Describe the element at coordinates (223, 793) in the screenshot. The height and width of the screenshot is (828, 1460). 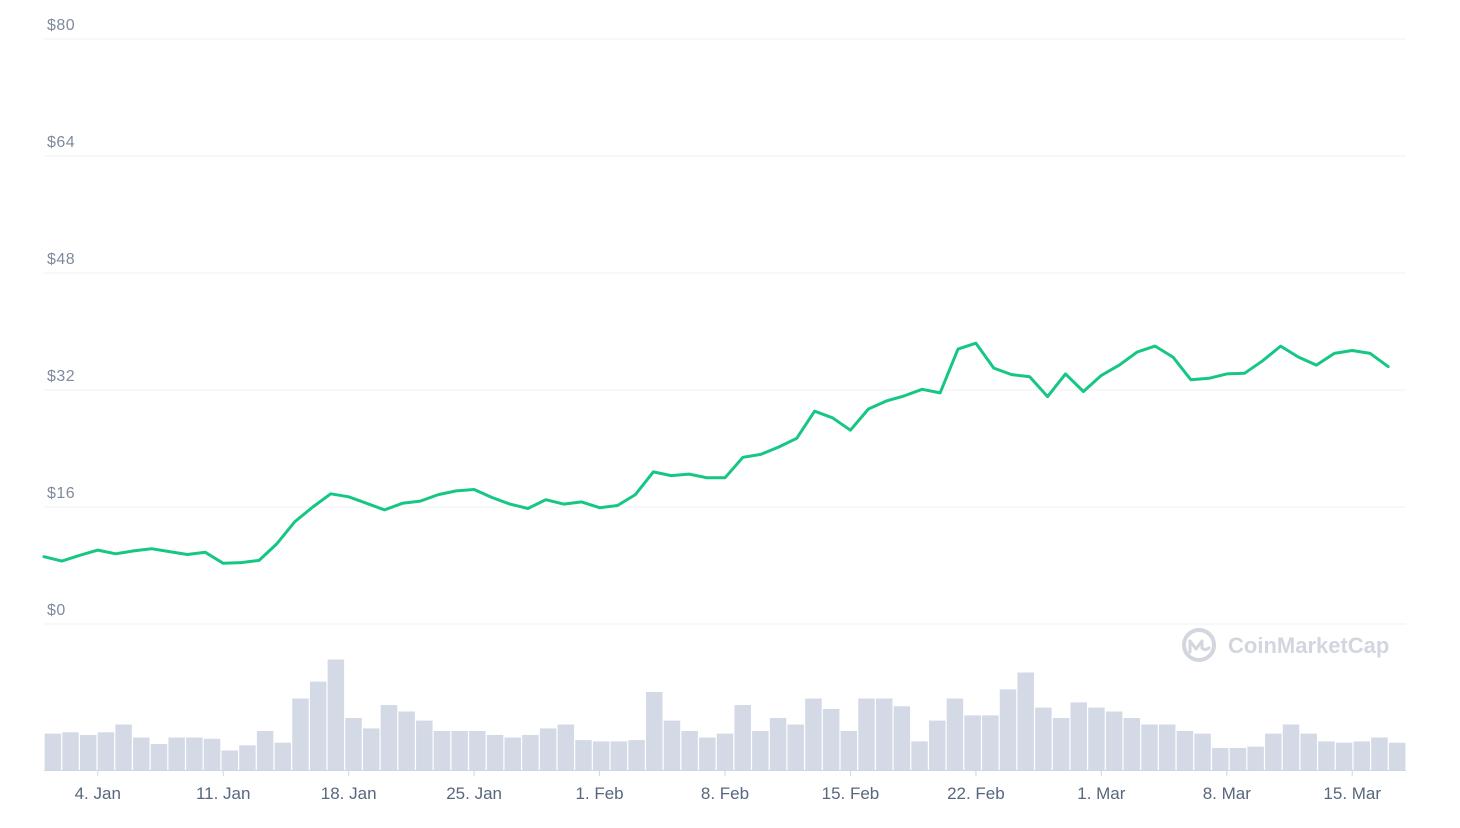
I see `x-tick-label: 11. Jan` at that location.